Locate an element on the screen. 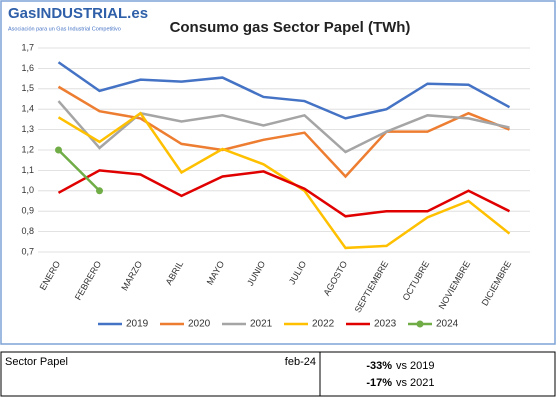  table-cell: vs 2021 is located at coordinates (415, 383).